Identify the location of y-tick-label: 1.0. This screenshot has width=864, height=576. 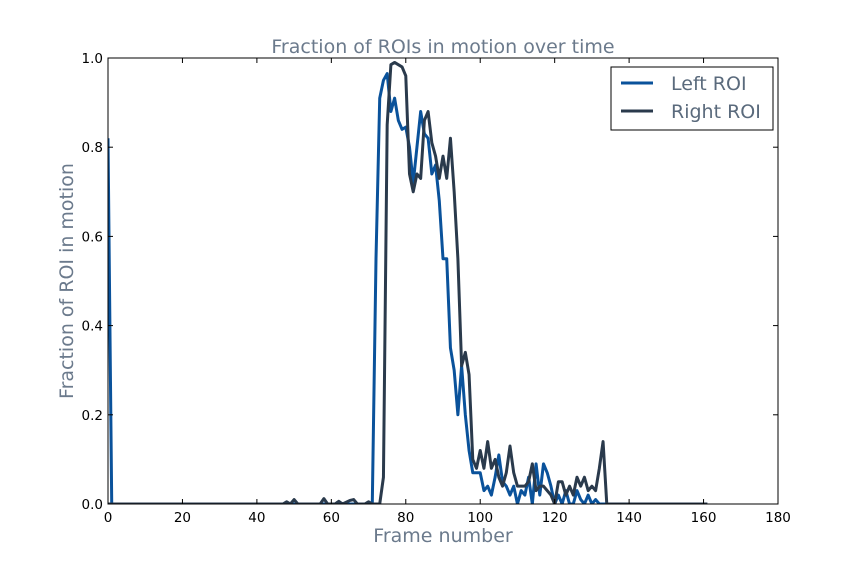
(92, 59).